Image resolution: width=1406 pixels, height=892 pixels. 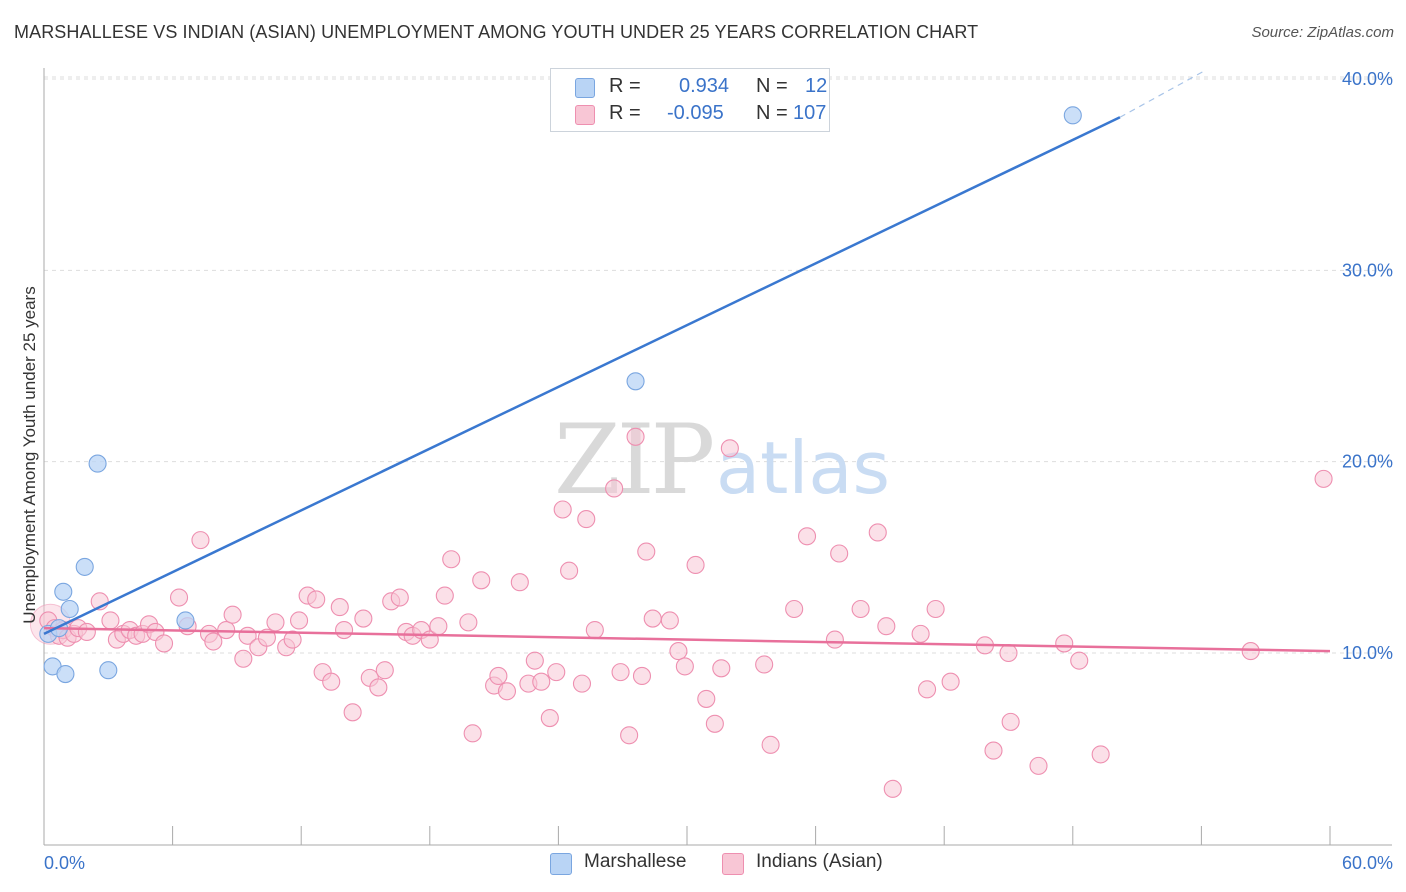 I want to click on r-value: -0.095, so click(x=695, y=113).